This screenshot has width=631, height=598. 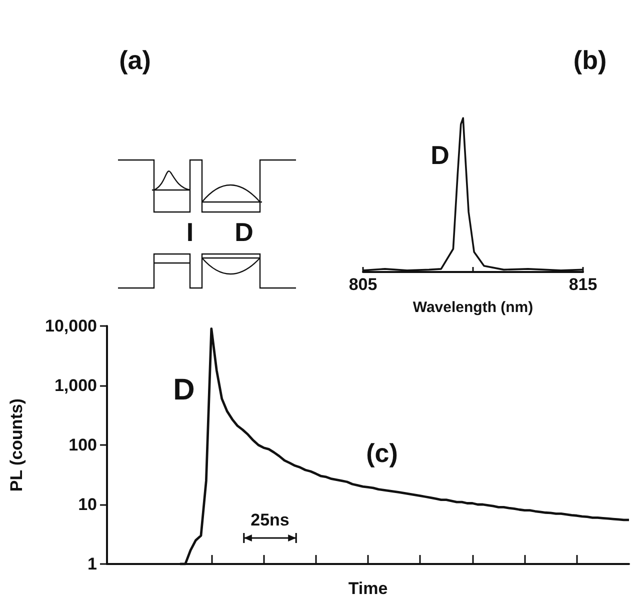 I want to click on annotation: (c), so click(x=382, y=453).